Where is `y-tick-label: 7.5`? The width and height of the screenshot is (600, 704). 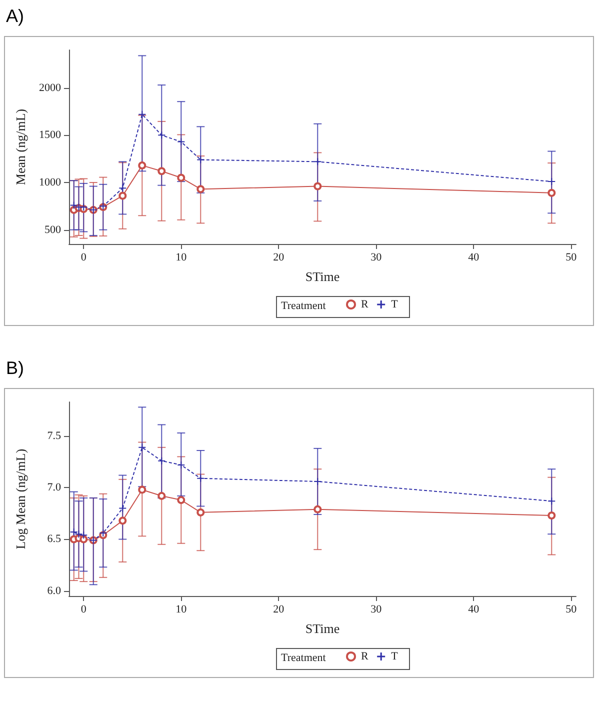
y-tick-label: 7.5 is located at coordinates (53, 436).